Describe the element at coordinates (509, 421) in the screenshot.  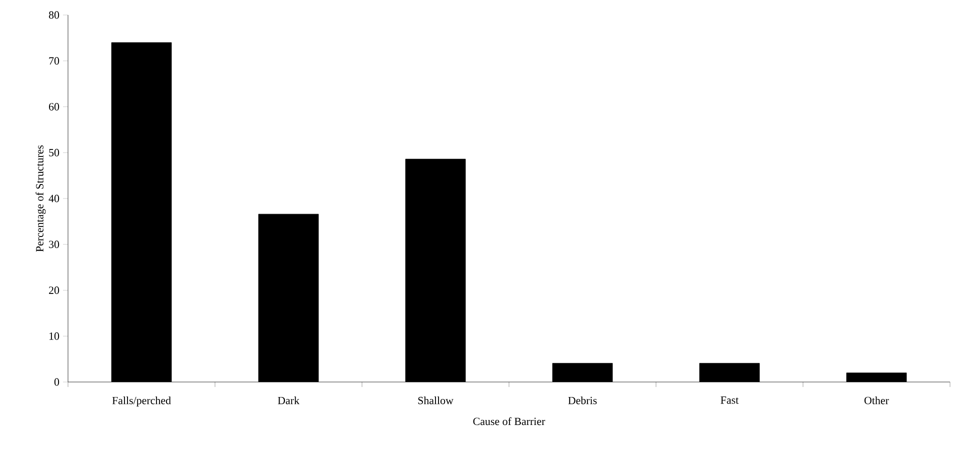
I see `x-axis-title: Cause of Barrier` at that location.